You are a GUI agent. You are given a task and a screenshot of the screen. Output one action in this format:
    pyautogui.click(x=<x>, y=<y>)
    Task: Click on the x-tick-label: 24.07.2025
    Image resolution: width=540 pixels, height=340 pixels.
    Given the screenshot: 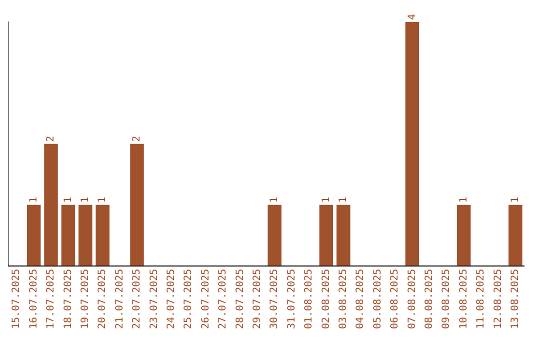 What is the action you would take?
    pyautogui.click(x=171, y=299)
    